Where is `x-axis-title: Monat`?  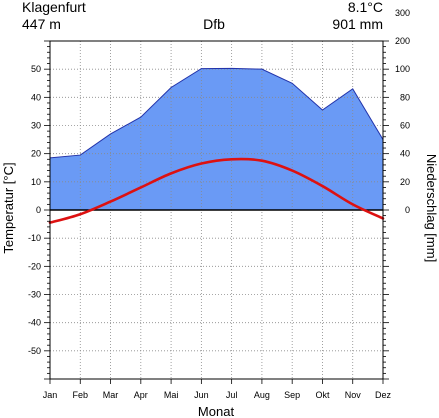 x-axis-title: Monat is located at coordinates (216, 411).